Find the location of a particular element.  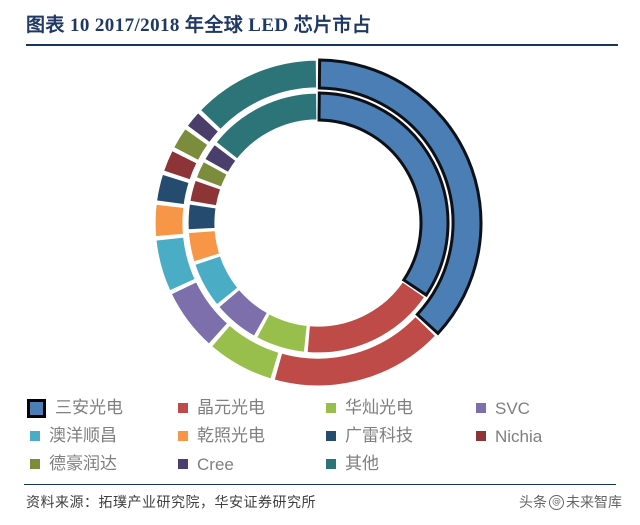

legend-item: 德豪润达 is located at coordinates (104, 464).